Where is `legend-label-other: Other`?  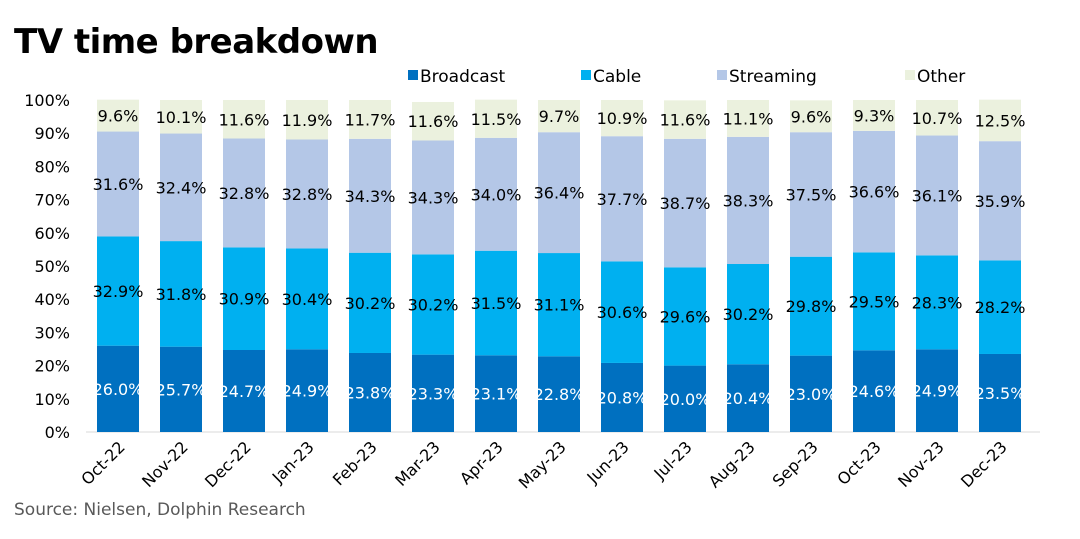
legend-label-other: Other is located at coordinates (941, 77).